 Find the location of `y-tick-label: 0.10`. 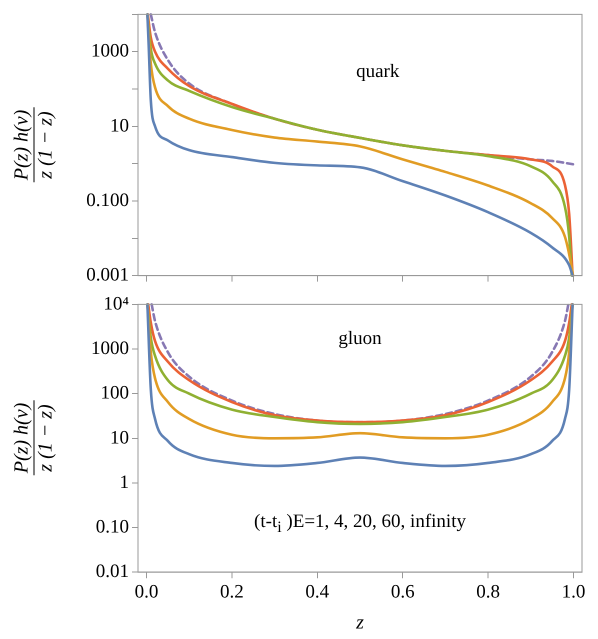

y-tick-label: 0.10 is located at coordinates (112, 527).